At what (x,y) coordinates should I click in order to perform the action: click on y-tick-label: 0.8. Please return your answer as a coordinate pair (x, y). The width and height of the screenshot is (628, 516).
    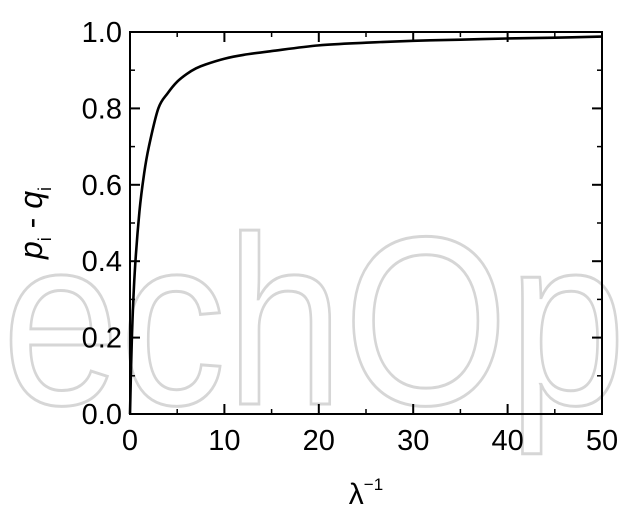
    Looking at the image, I should click on (102, 109).